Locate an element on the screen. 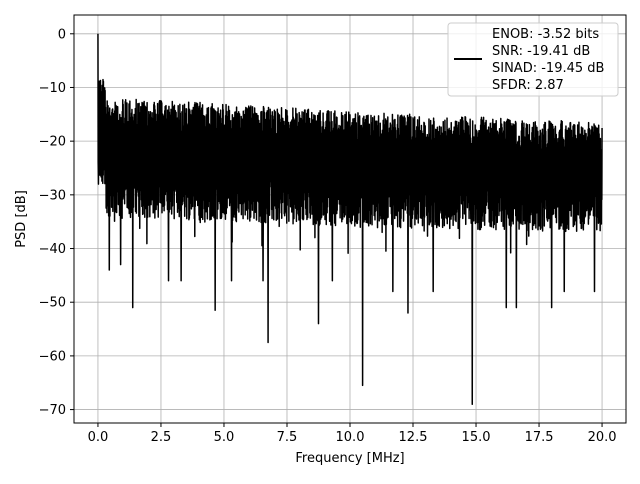  legend-sinad: SINAD: -19.45 dB is located at coordinates (548, 68).